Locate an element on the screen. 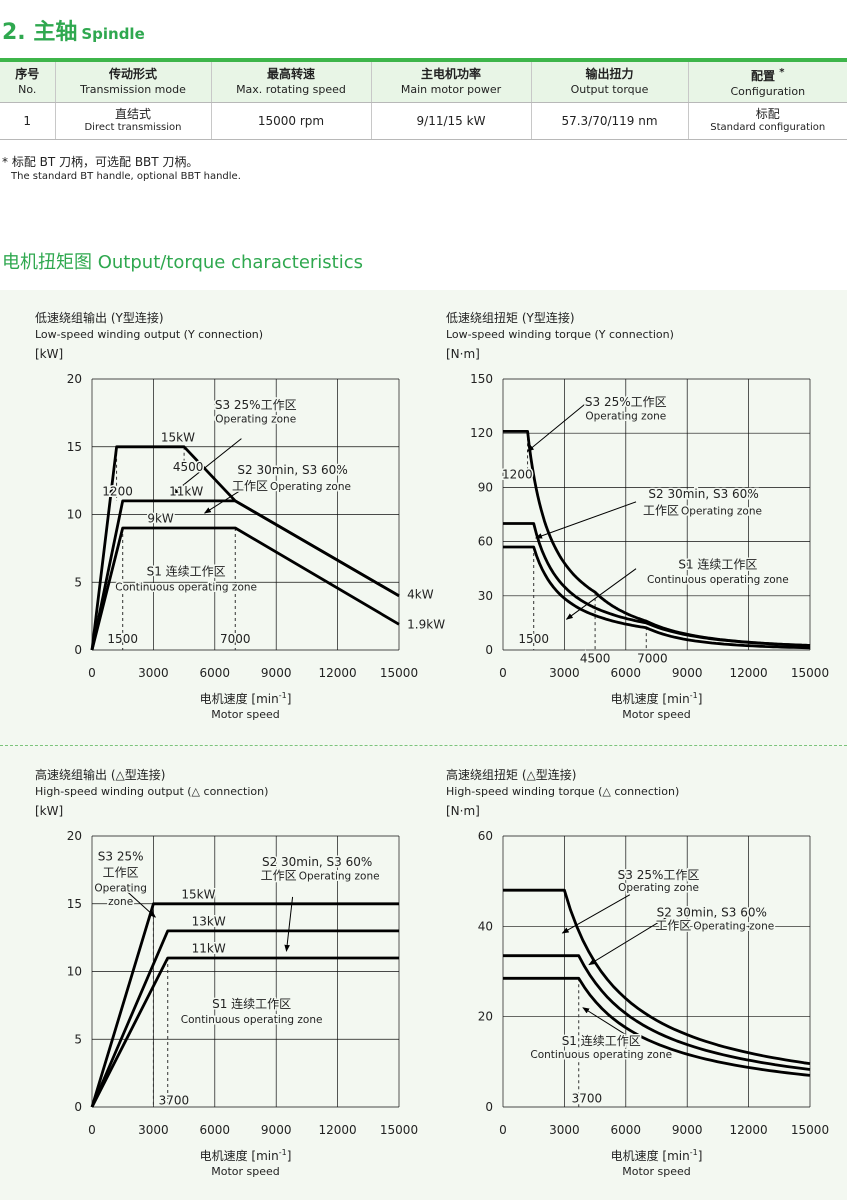 The height and width of the screenshot is (1200, 847). cell-configuration: 标配 Standard configuration is located at coordinates (767, 121).